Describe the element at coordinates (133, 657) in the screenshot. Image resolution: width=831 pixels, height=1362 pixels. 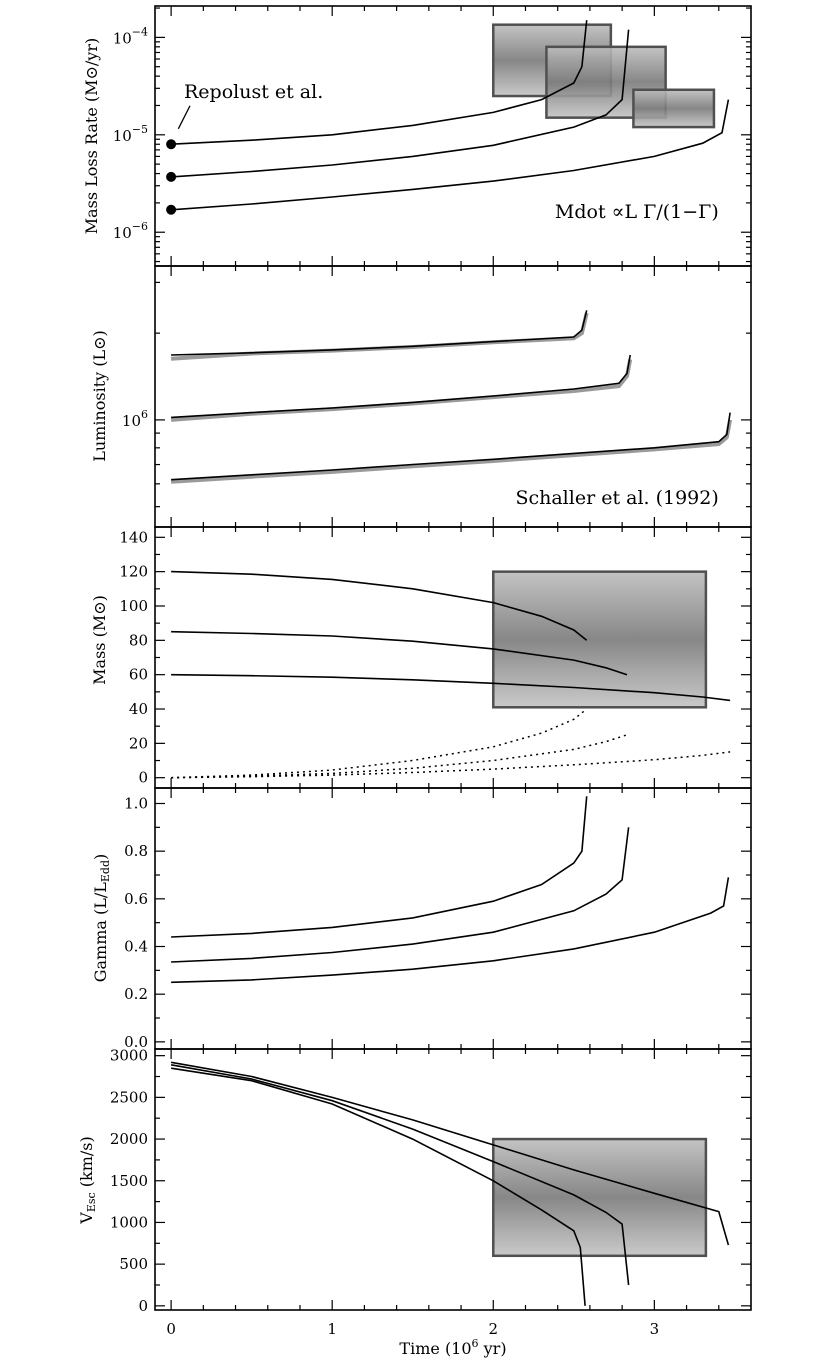
I see `y-tick-labels: 0 20 40 60 80 100 120 140` at that location.